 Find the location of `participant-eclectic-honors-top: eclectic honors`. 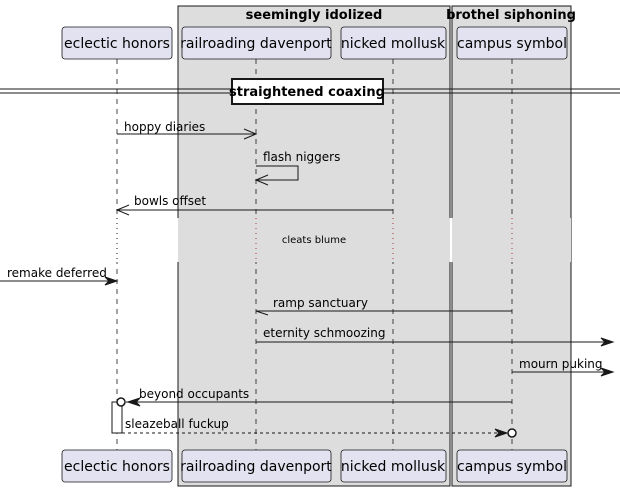

participant-eclectic-honors-top: eclectic honors is located at coordinates (117, 43).